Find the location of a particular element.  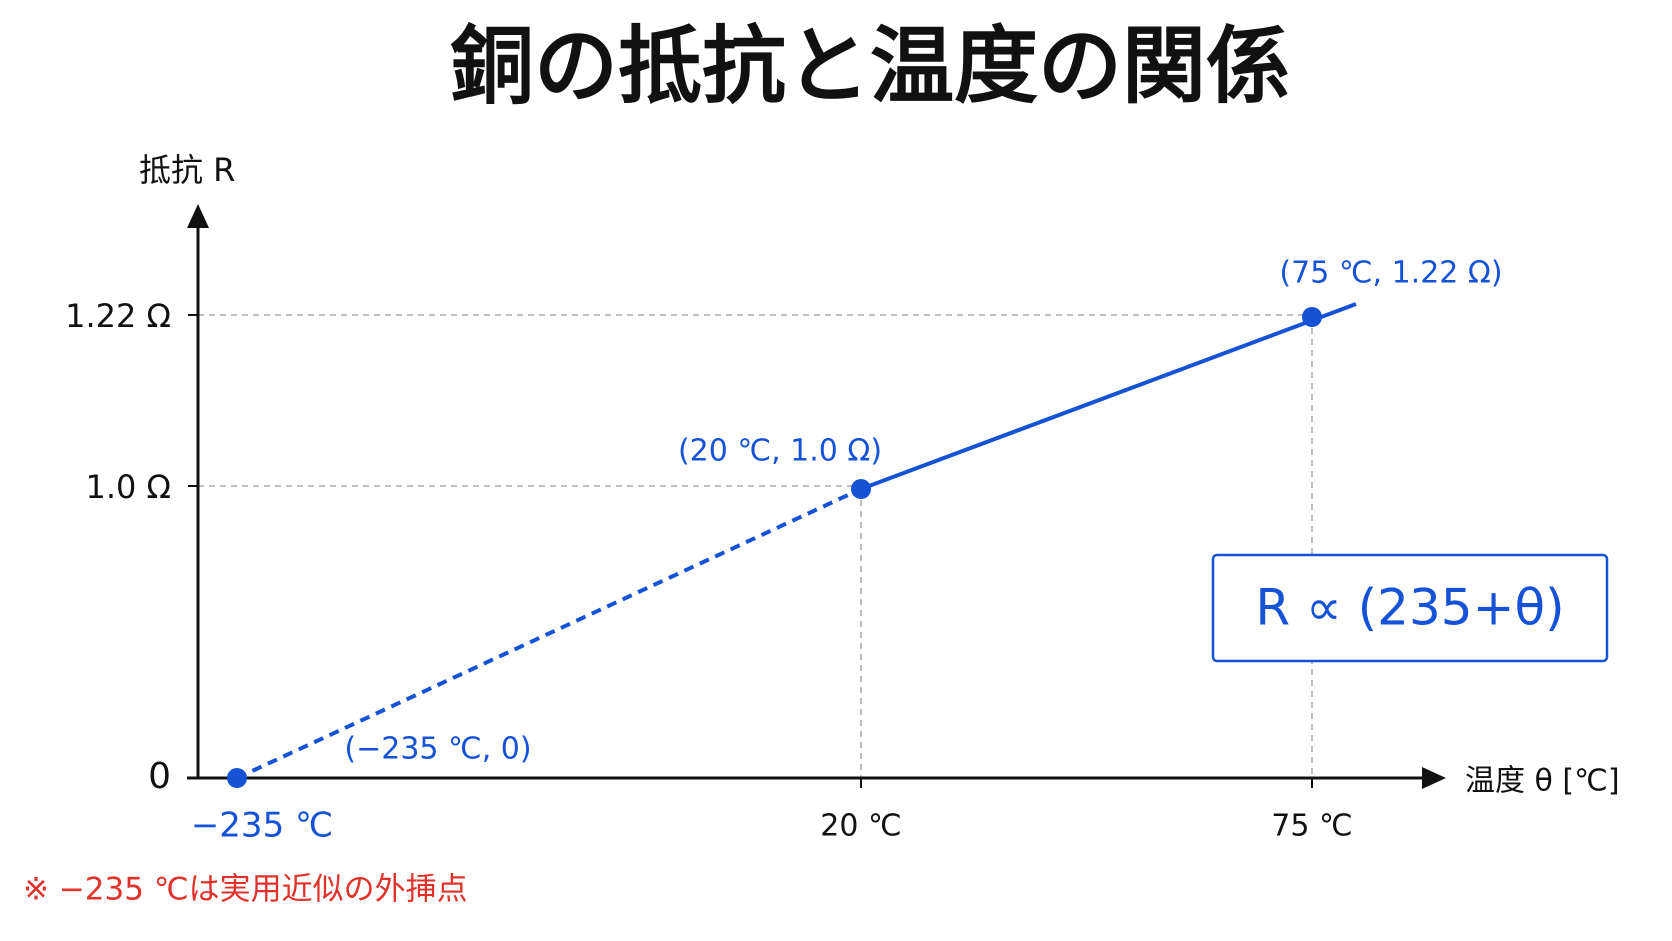

point-label: (75 ℃, 1.22 Ω) is located at coordinates (1390, 273).